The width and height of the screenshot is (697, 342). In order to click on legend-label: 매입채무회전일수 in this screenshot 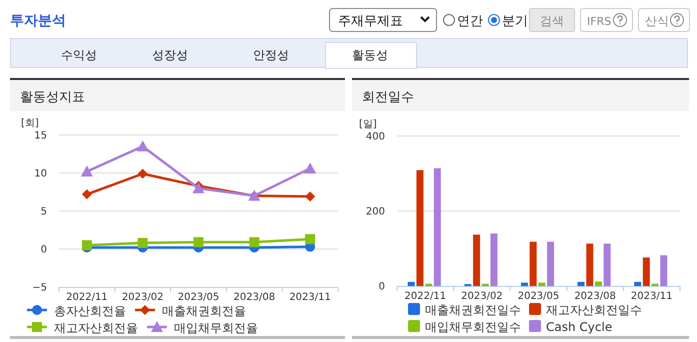, I will do `click(473, 327)`.